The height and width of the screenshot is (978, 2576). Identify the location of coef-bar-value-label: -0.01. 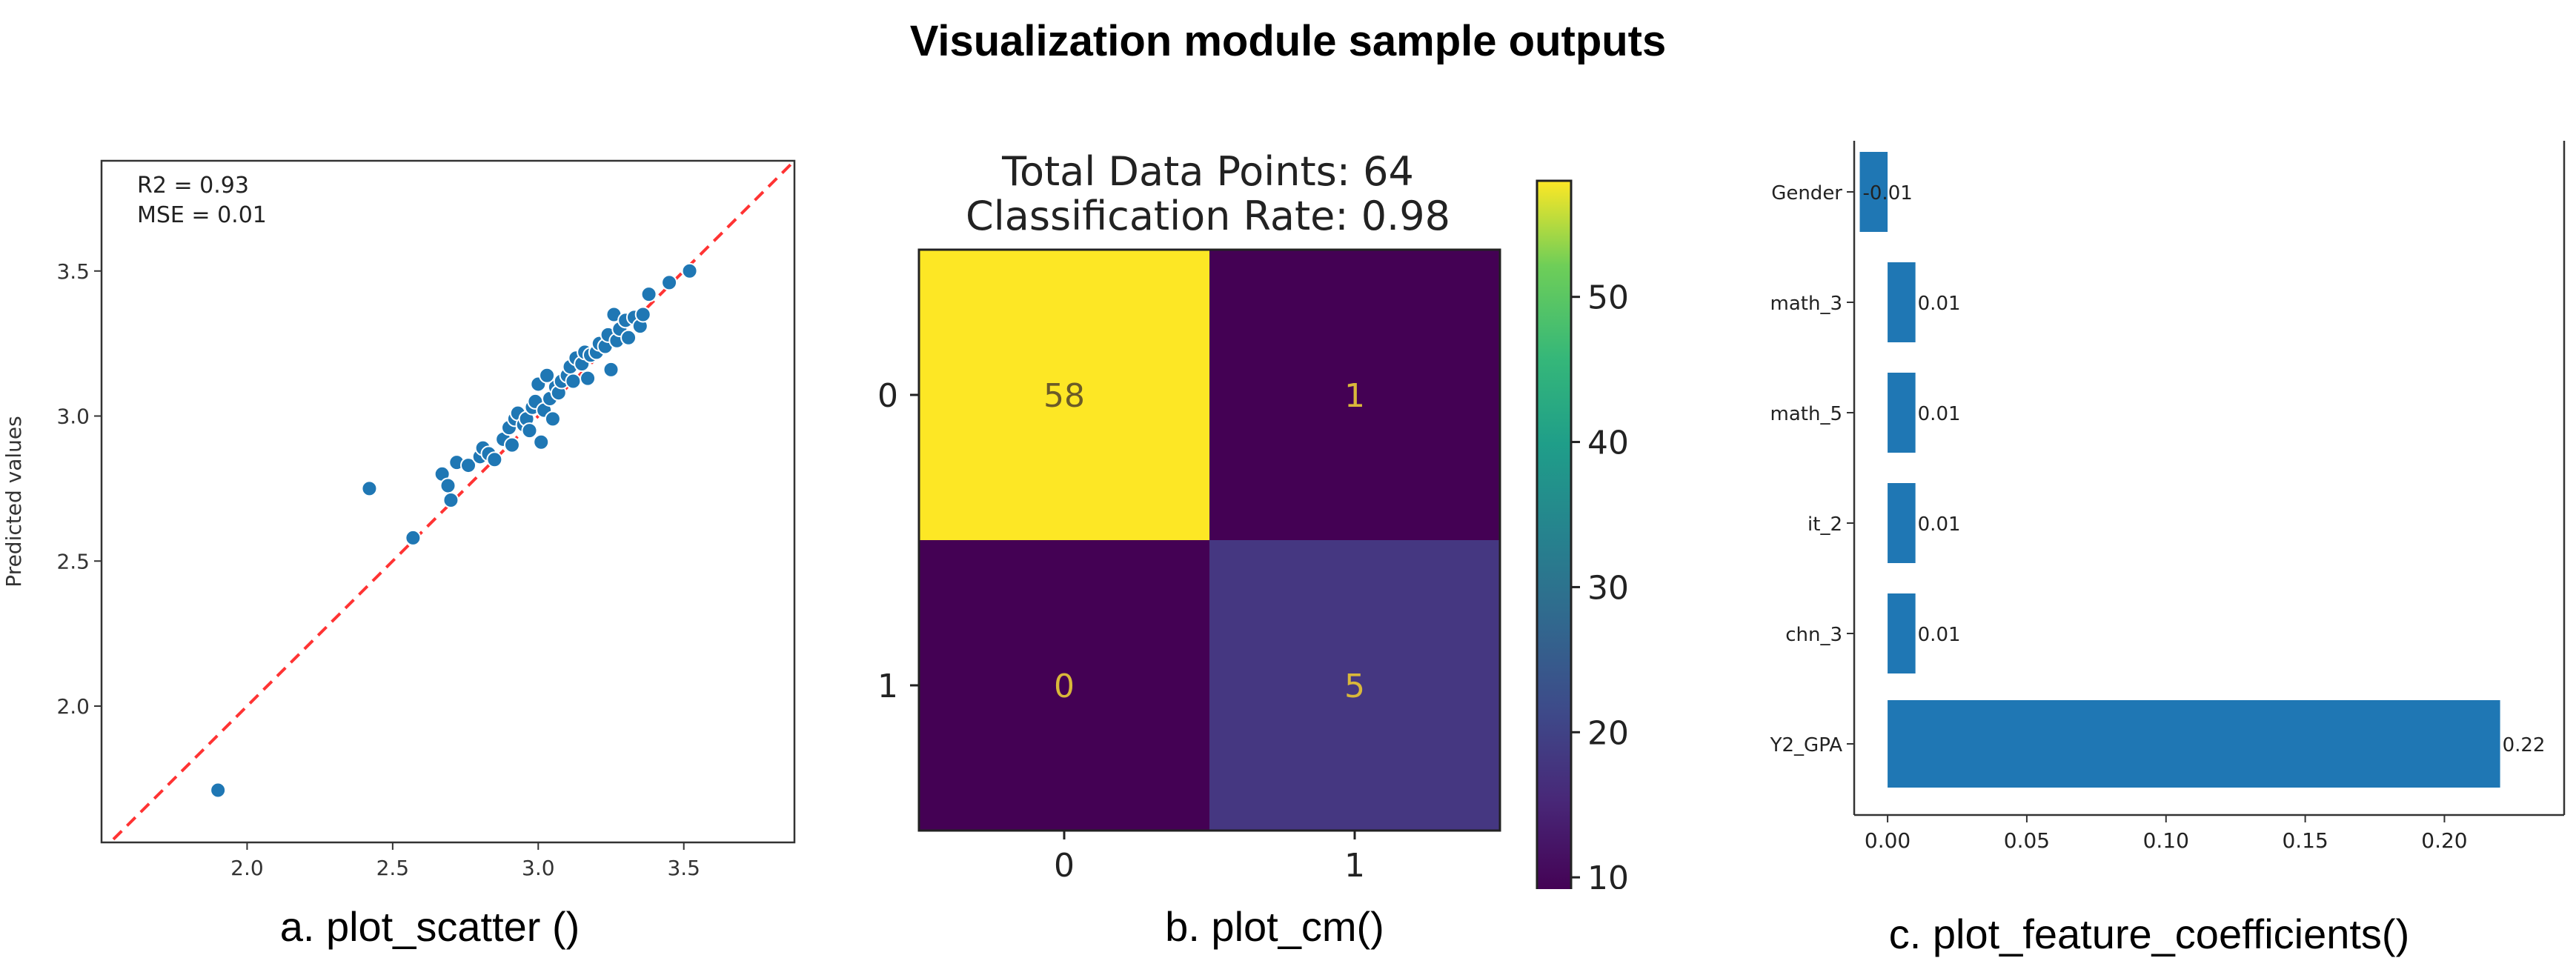
(1888, 193).